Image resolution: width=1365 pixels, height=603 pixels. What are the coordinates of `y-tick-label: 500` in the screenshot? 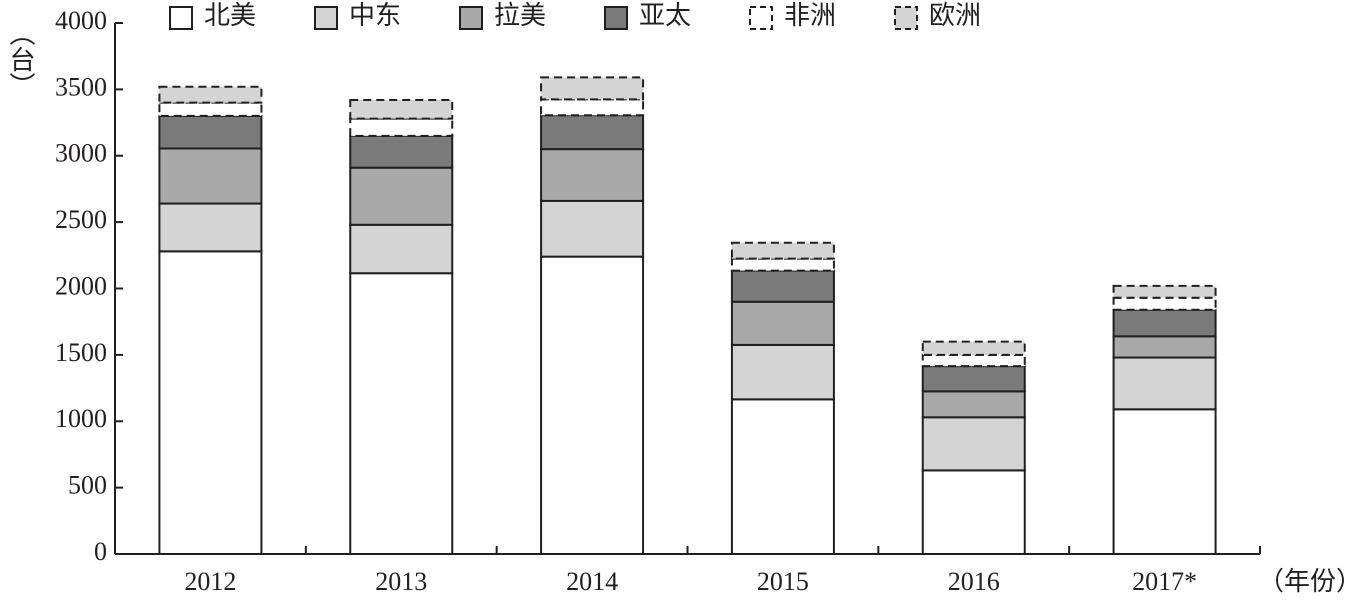 It's located at (87, 485).